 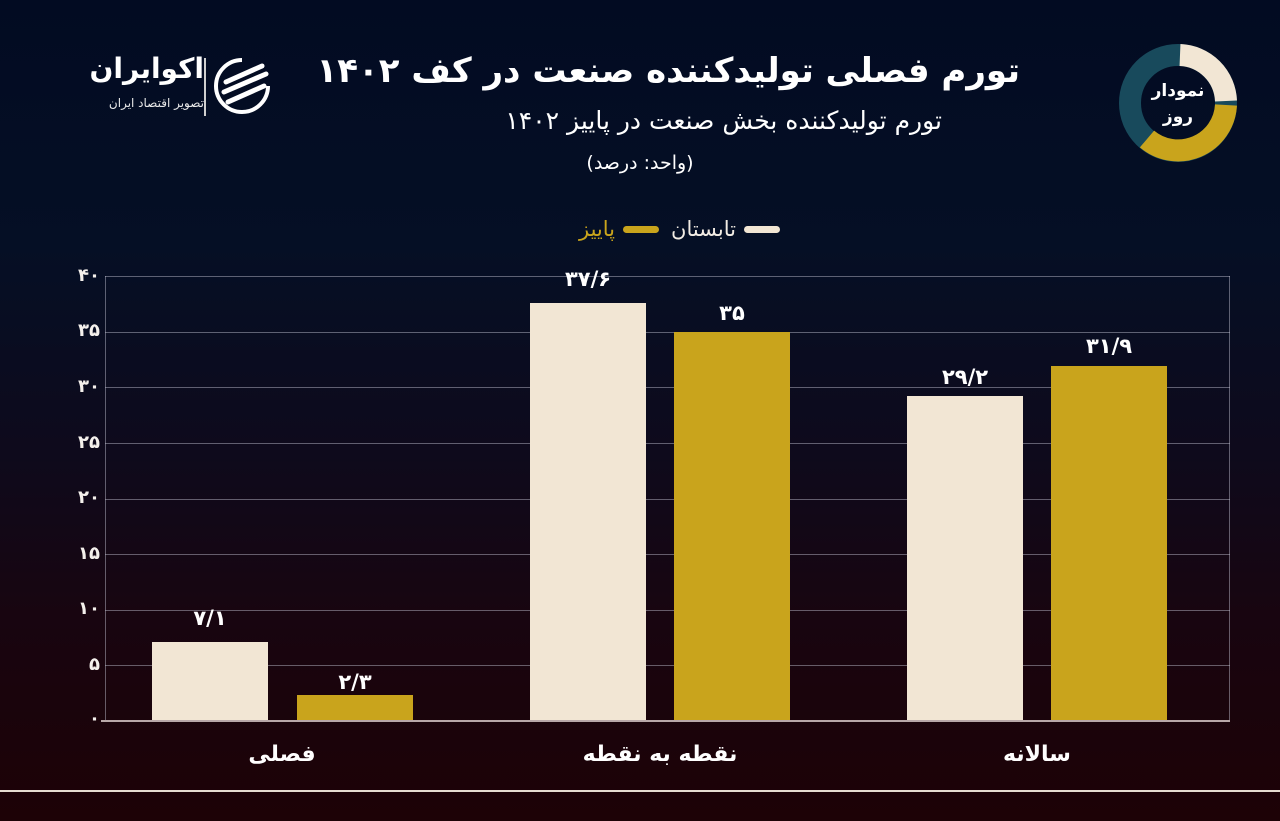 I want to click on chart-of-day-badge: نمودار روز, so click(x=1178, y=103).